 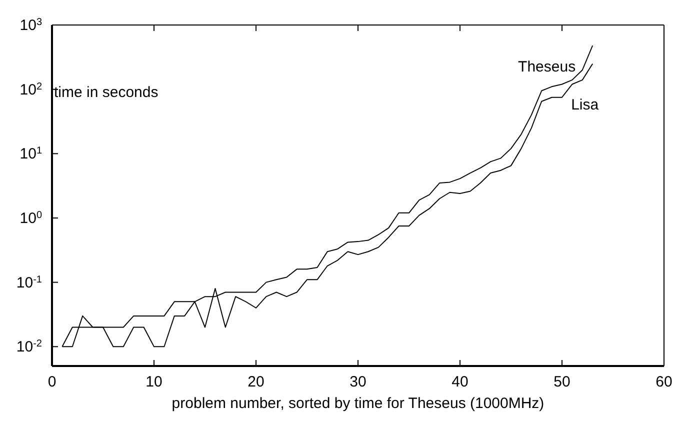 I want to click on x-axis-title: problem number, sorted by time for Theseus (1000MHz), so click(x=358, y=403).